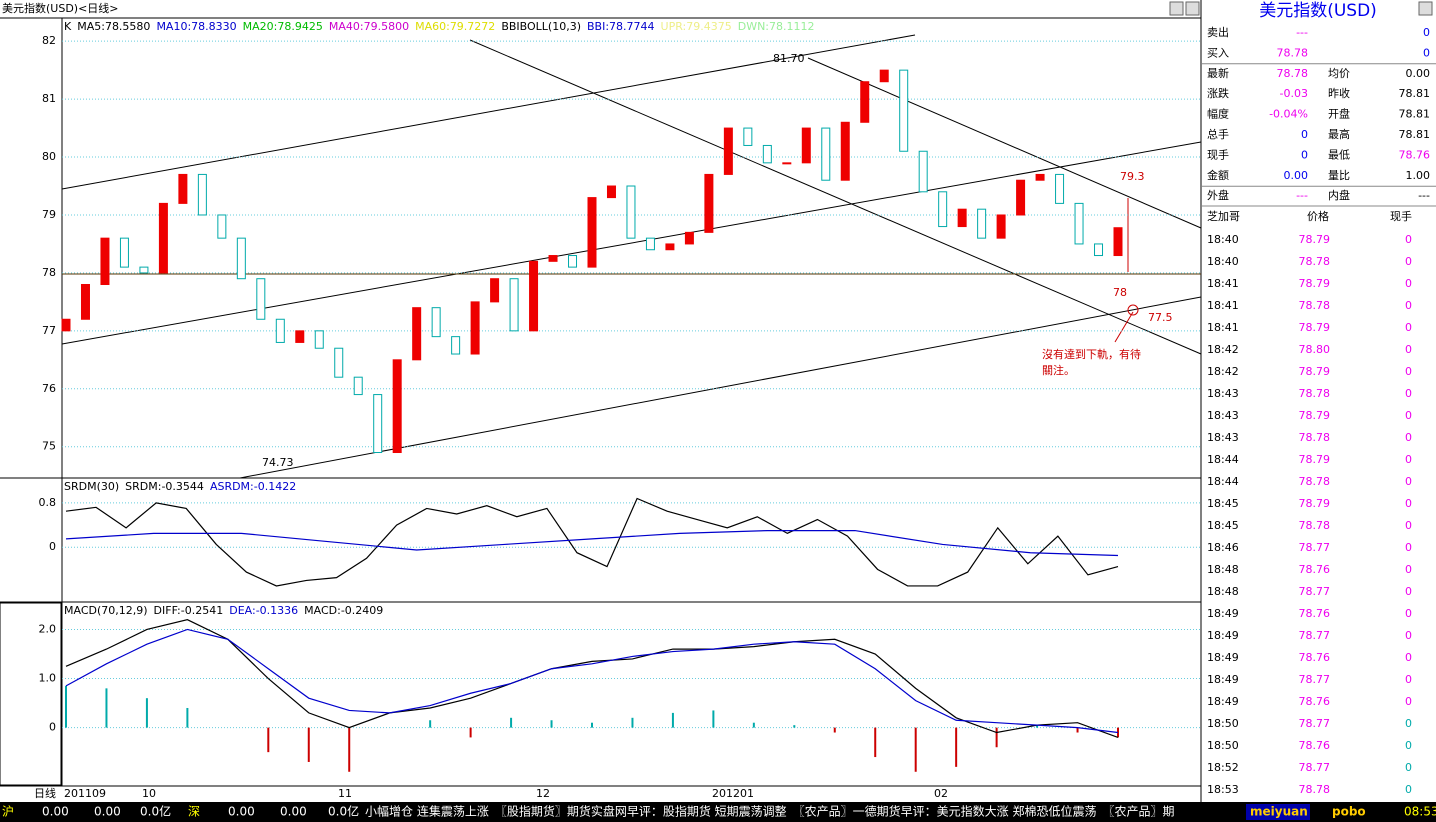 The height and width of the screenshot is (822, 1436). I want to click on y-tick-label: 0, so click(52, 546).